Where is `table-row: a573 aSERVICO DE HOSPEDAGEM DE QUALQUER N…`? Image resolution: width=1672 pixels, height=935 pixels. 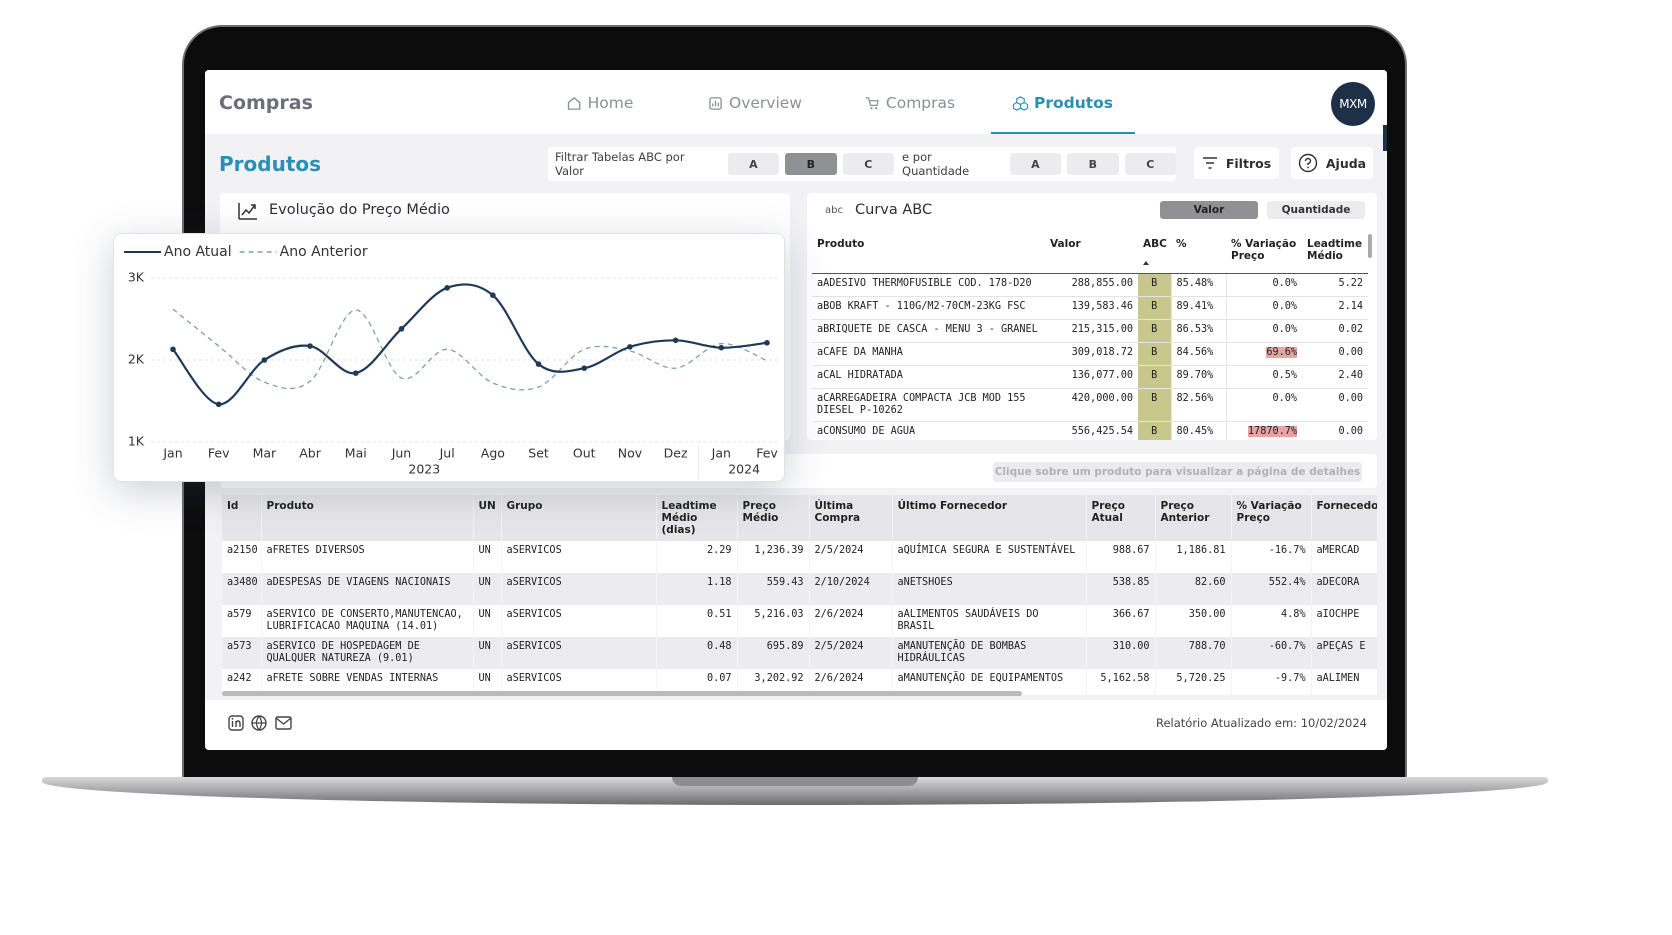
table-row: a573 aSERVICO DE HOSPEDAGEM DE QUALQUER N… is located at coordinates (799, 653).